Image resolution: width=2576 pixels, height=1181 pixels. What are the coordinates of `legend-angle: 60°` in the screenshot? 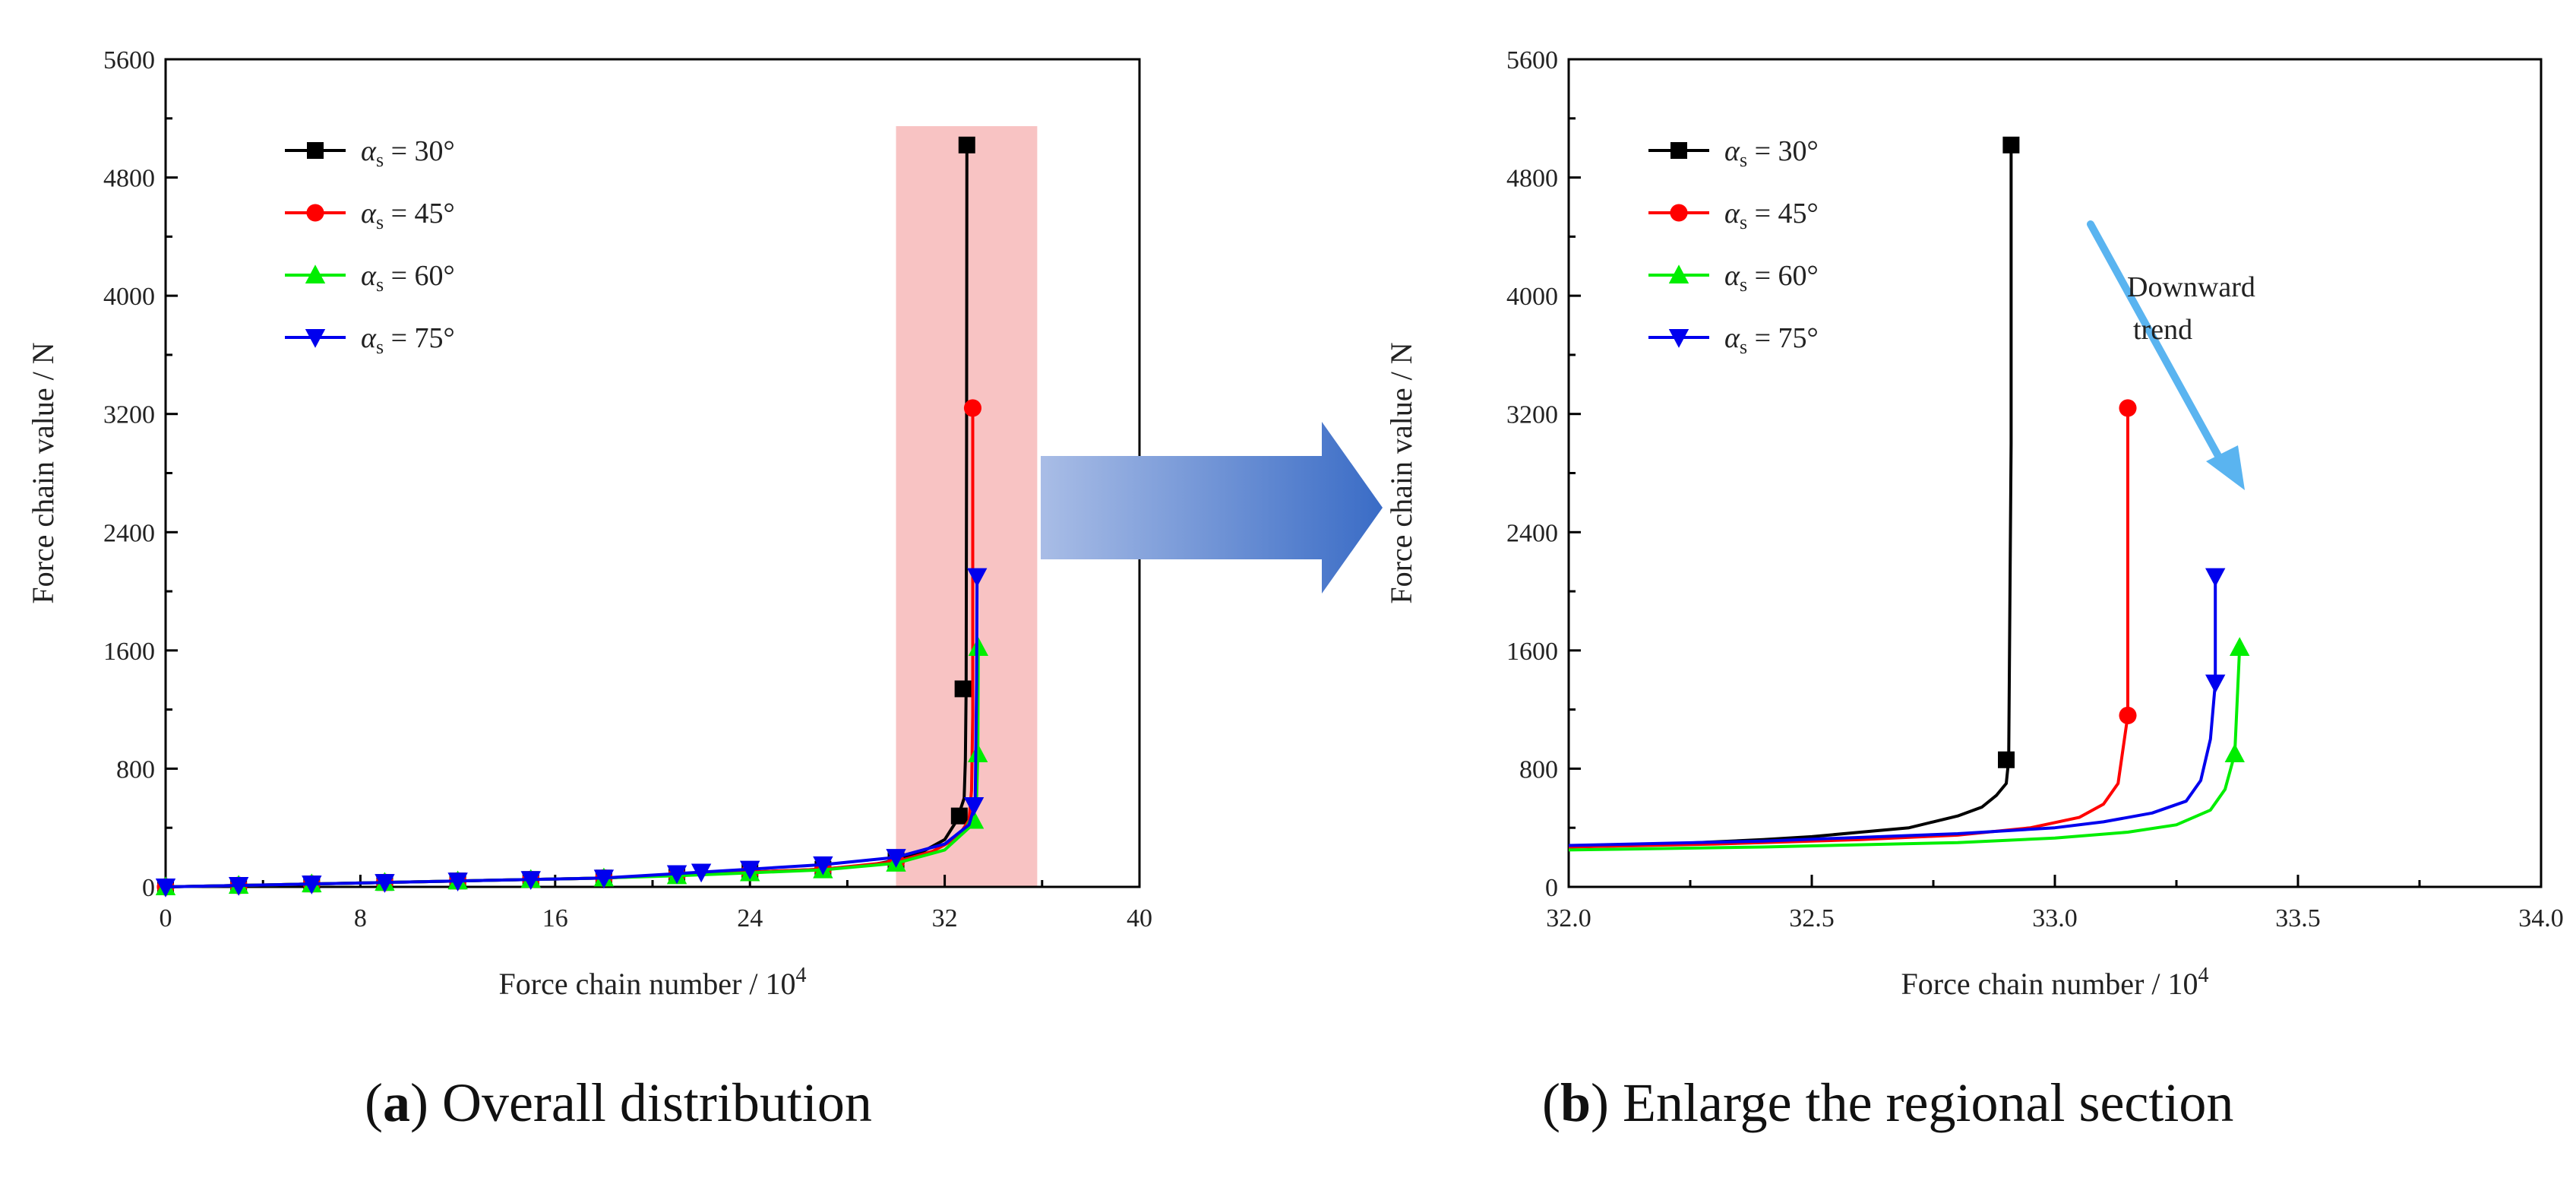 It's located at (435, 276).